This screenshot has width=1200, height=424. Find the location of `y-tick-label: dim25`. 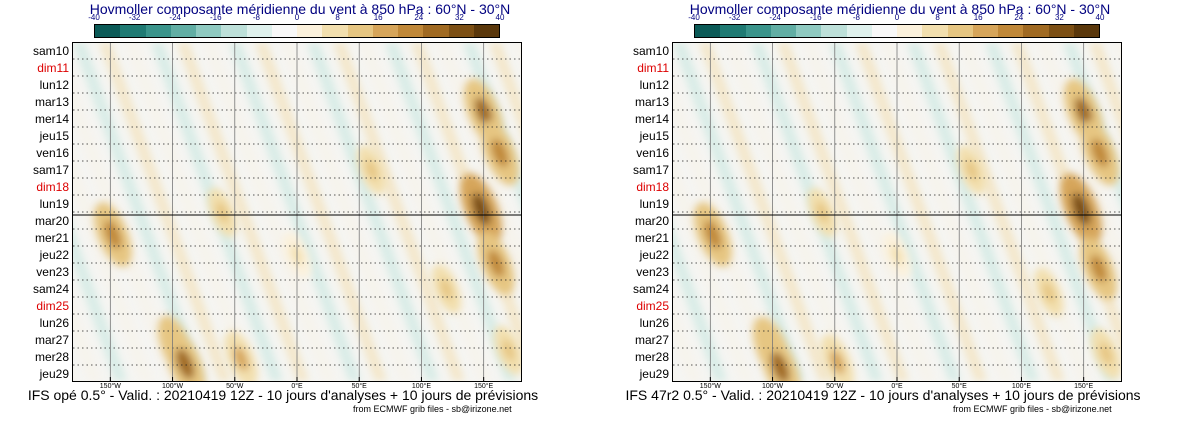

y-tick-label: dim25 is located at coordinates (52, 306).